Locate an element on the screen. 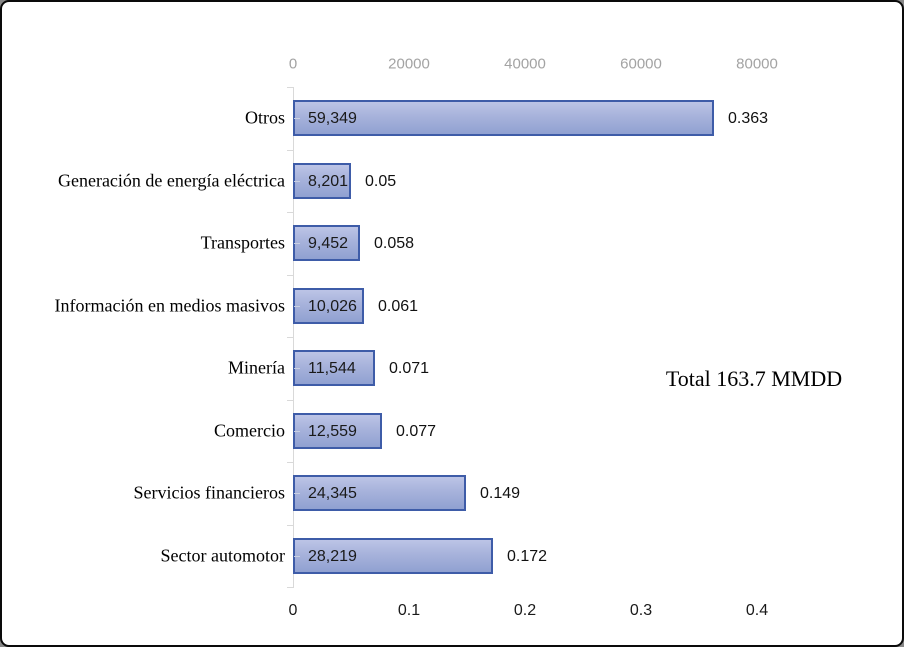 The width and height of the screenshot is (904, 647). bar-share-label: 0.077 is located at coordinates (416, 431).